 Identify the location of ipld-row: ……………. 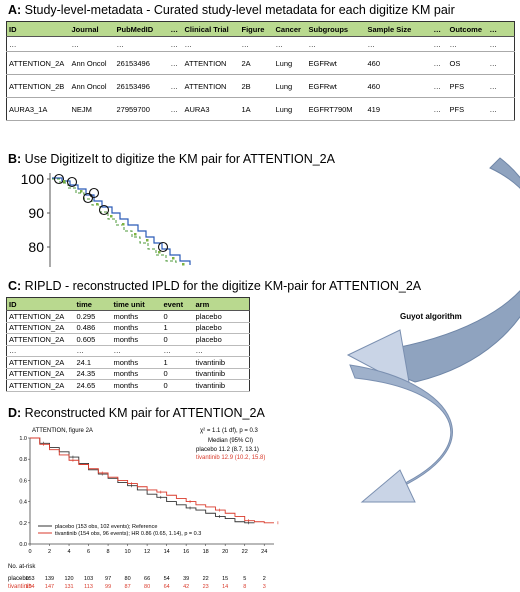
(128, 351).